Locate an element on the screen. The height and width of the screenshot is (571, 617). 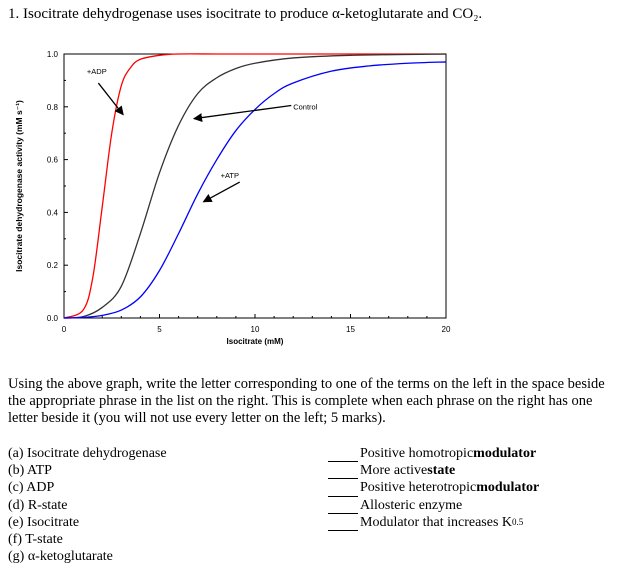
term-item: (g) α-ketoglutarate is located at coordinates (60, 557).